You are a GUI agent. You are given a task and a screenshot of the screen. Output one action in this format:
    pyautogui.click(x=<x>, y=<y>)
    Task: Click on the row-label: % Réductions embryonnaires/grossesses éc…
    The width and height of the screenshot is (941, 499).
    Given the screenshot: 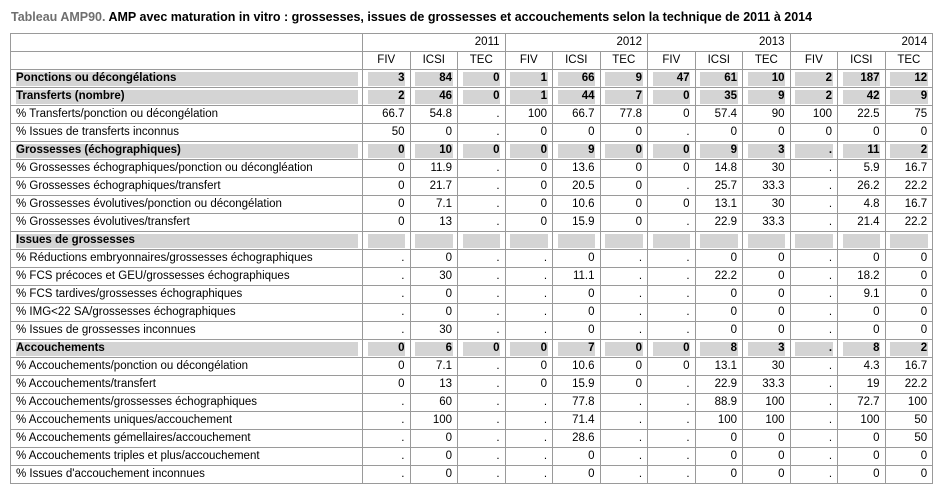 What is the action you would take?
    pyautogui.click(x=186, y=258)
    